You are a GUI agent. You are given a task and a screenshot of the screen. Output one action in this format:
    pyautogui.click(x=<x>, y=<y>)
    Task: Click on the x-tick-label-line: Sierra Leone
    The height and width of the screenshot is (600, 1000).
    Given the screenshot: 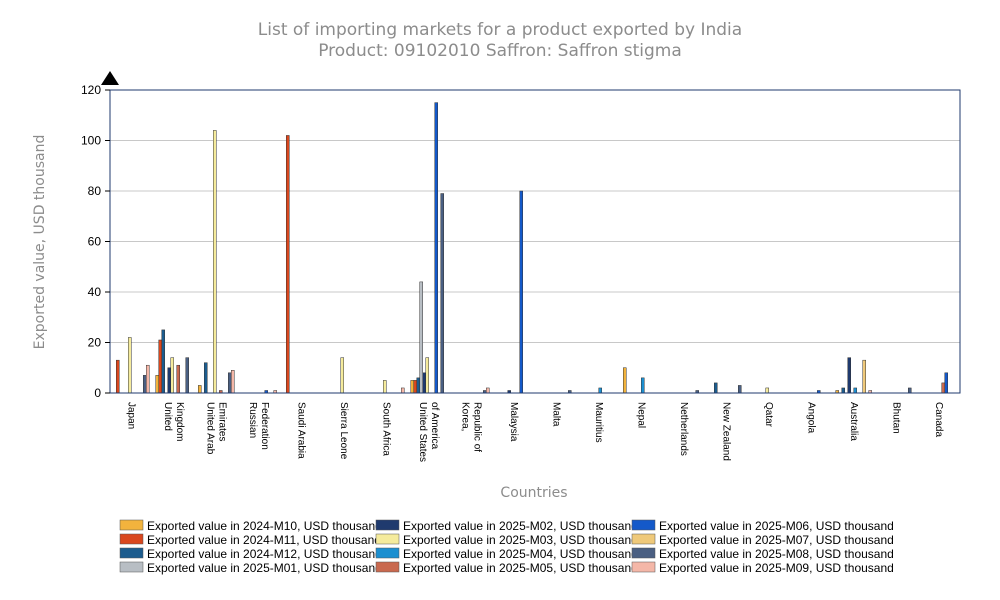 What is the action you would take?
    pyautogui.click(x=343, y=431)
    